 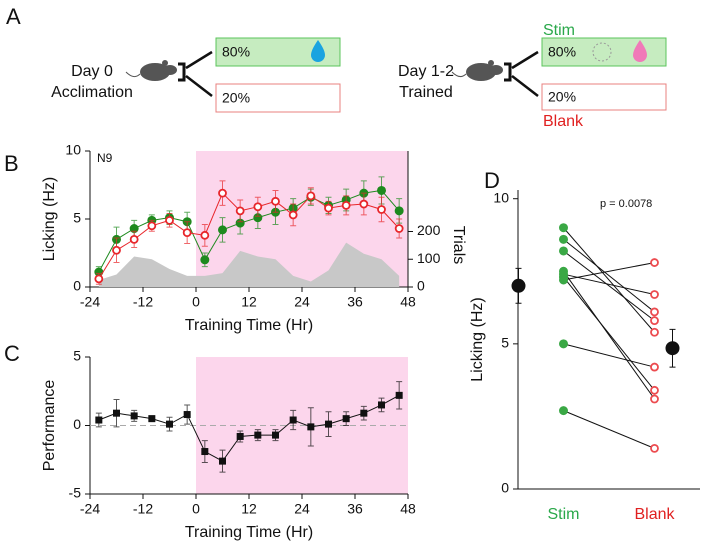 What do you see at coordinates (563, 121) in the screenshot?
I see `blank-label: Blank` at bounding box center [563, 121].